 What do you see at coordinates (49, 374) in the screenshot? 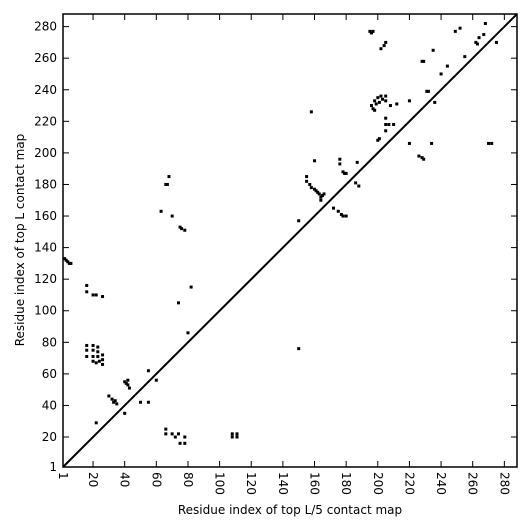
I see `y-tick-label: 60` at bounding box center [49, 374].